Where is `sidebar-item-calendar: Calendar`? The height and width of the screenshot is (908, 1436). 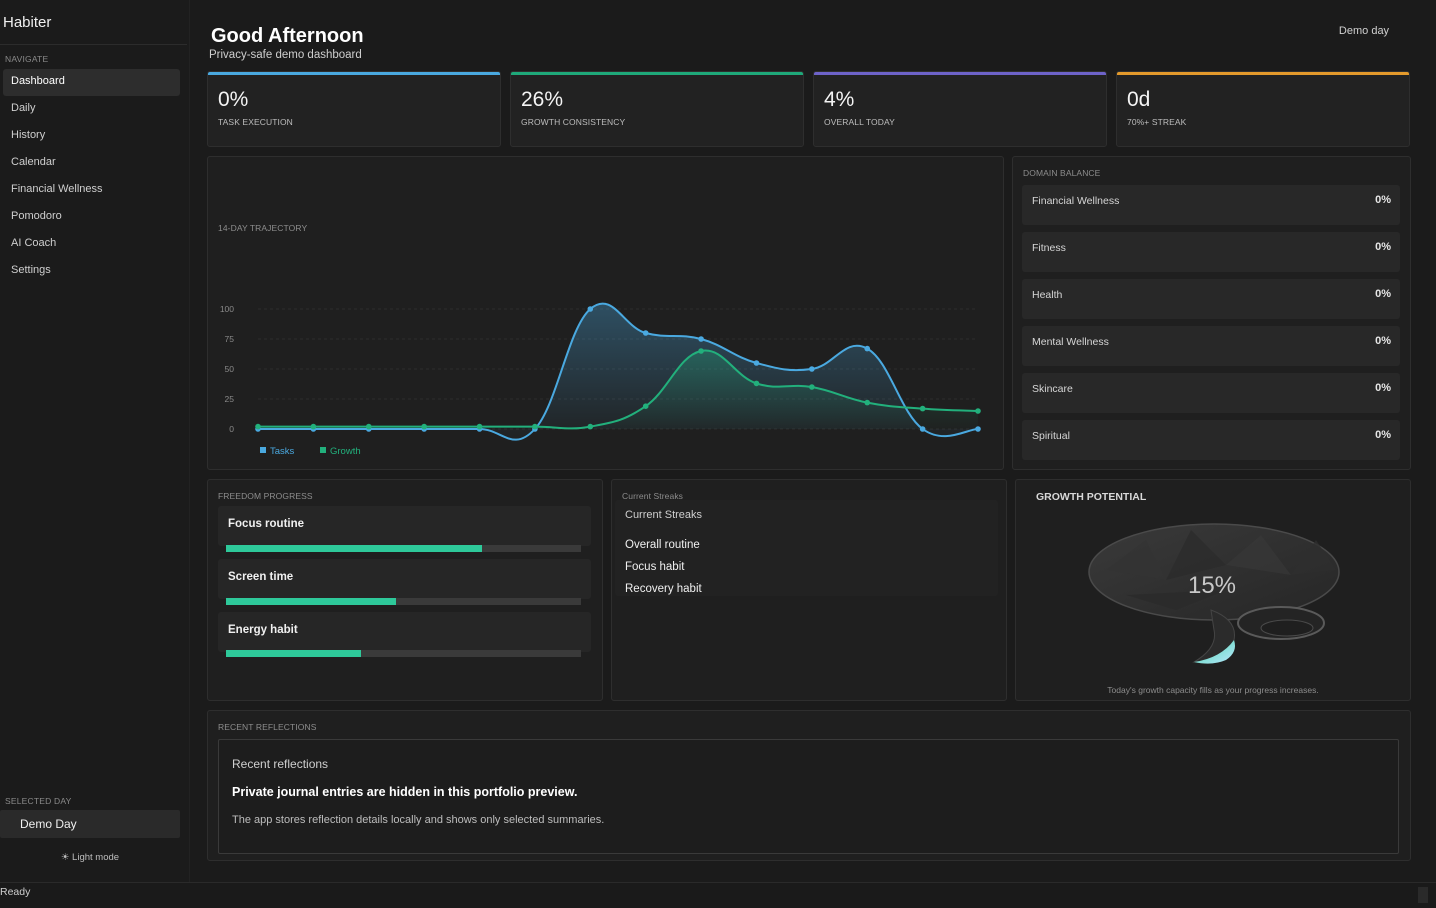
sidebar-item-calendar: Calendar is located at coordinates (33, 162).